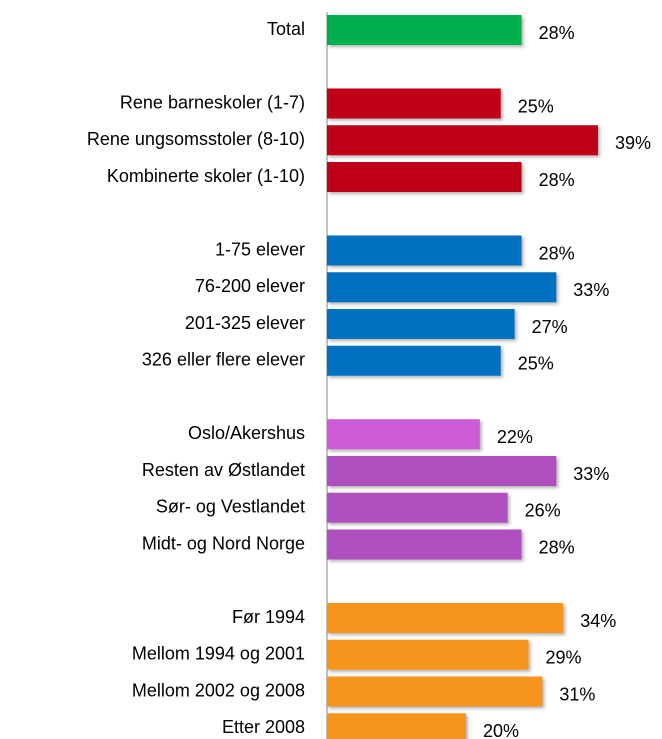 The height and width of the screenshot is (739, 662). Describe the element at coordinates (223, 543) in the screenshot. I see `category-label: Midt- og Nord Norge` at that location.